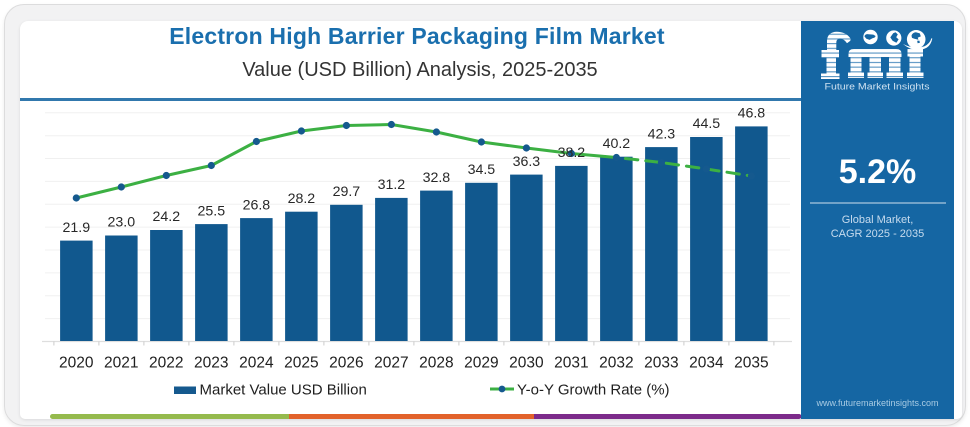 This screenshot has width=970, height=427. What do you see at coordinates (283, 389) in the screenshot?
I see `svg-text: Market Value USD Billion` at bounding box center [283, 389].